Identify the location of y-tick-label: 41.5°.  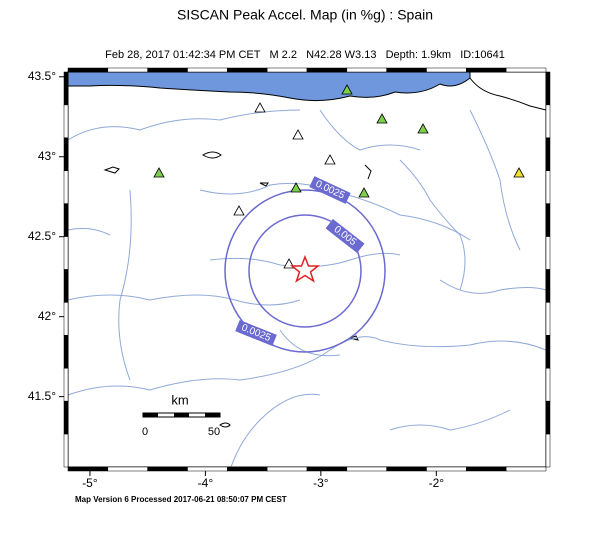
(42, 396).